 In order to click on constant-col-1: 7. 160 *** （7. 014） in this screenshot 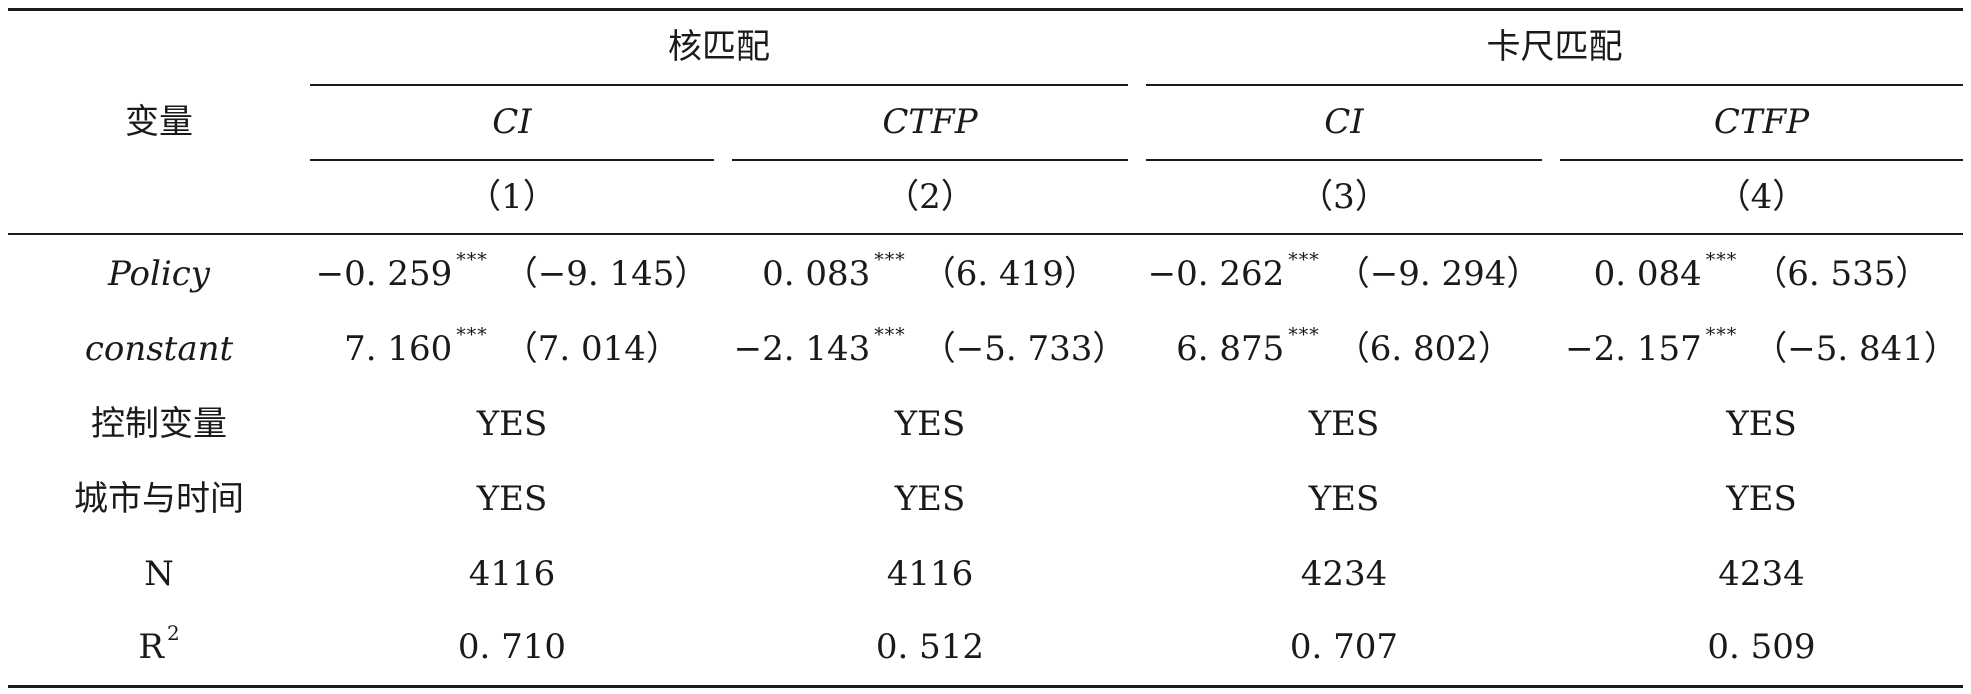, I will do `click(512, 348)`.